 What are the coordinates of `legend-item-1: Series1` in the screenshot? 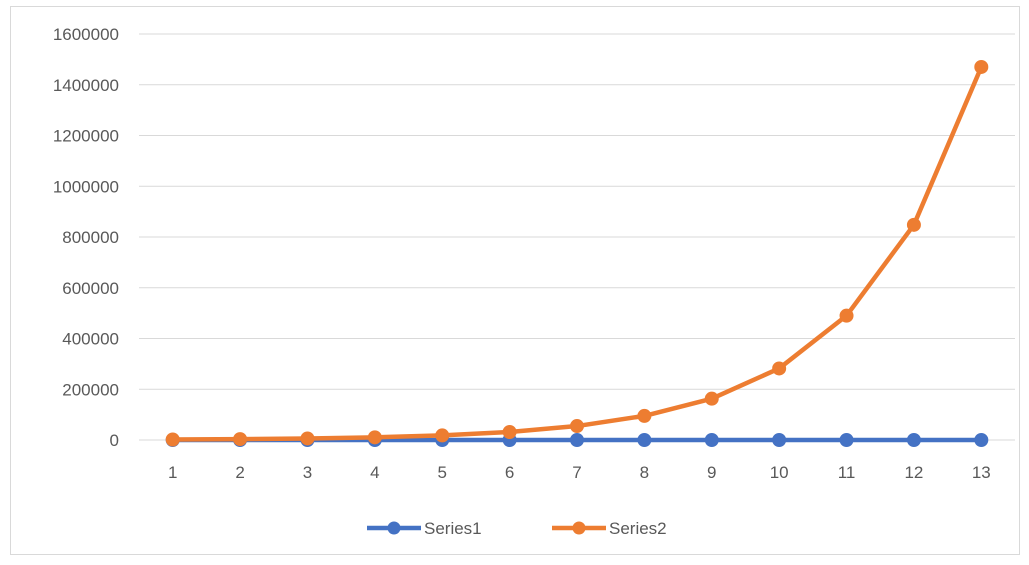 It's located at (424, 528).